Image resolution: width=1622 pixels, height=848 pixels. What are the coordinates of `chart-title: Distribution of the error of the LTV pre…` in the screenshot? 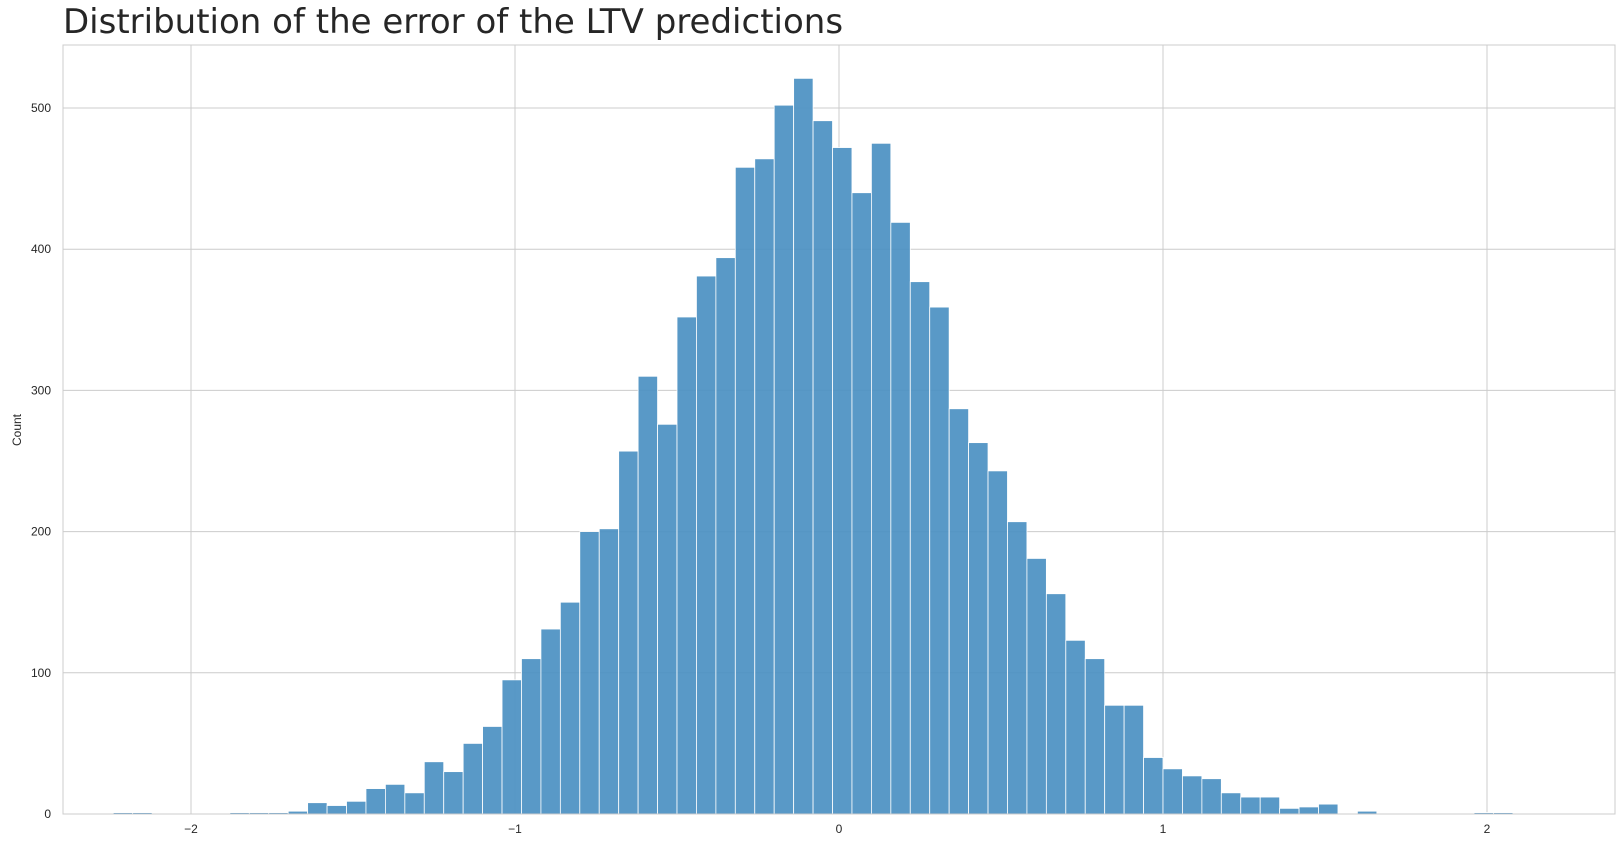 It's located at (453, 22).